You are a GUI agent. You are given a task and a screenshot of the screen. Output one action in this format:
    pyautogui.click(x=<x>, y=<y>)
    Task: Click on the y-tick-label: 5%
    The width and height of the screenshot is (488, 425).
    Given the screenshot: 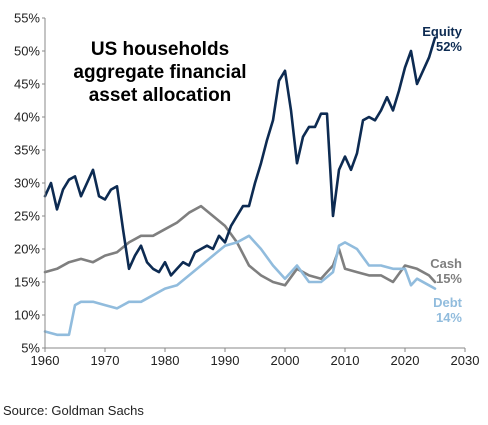 What is the action you would take?
    pyautogui.click(x=30, y=348)
    